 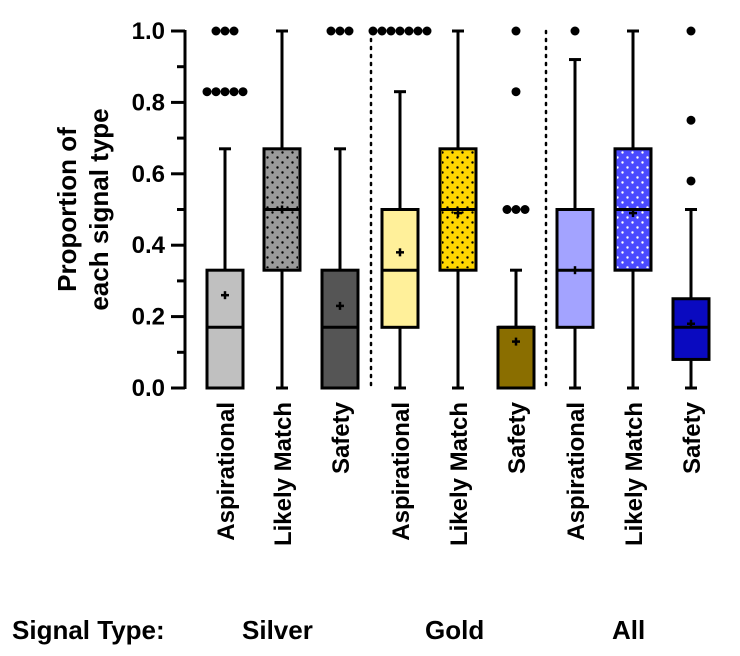 What do you see at coordinates (149, 245) in the screenshot?
I see `y-tick-label: 0.4` at bounding box center [149, 245].